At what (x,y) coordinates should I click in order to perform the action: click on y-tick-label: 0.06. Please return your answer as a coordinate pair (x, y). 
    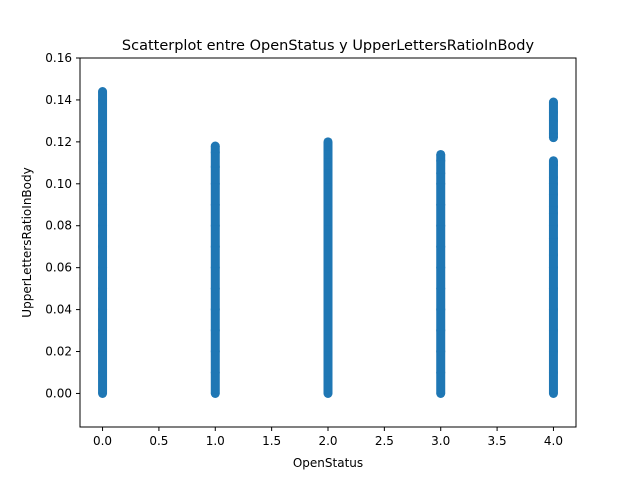
    Looking at the image, I should click on (58, 268).